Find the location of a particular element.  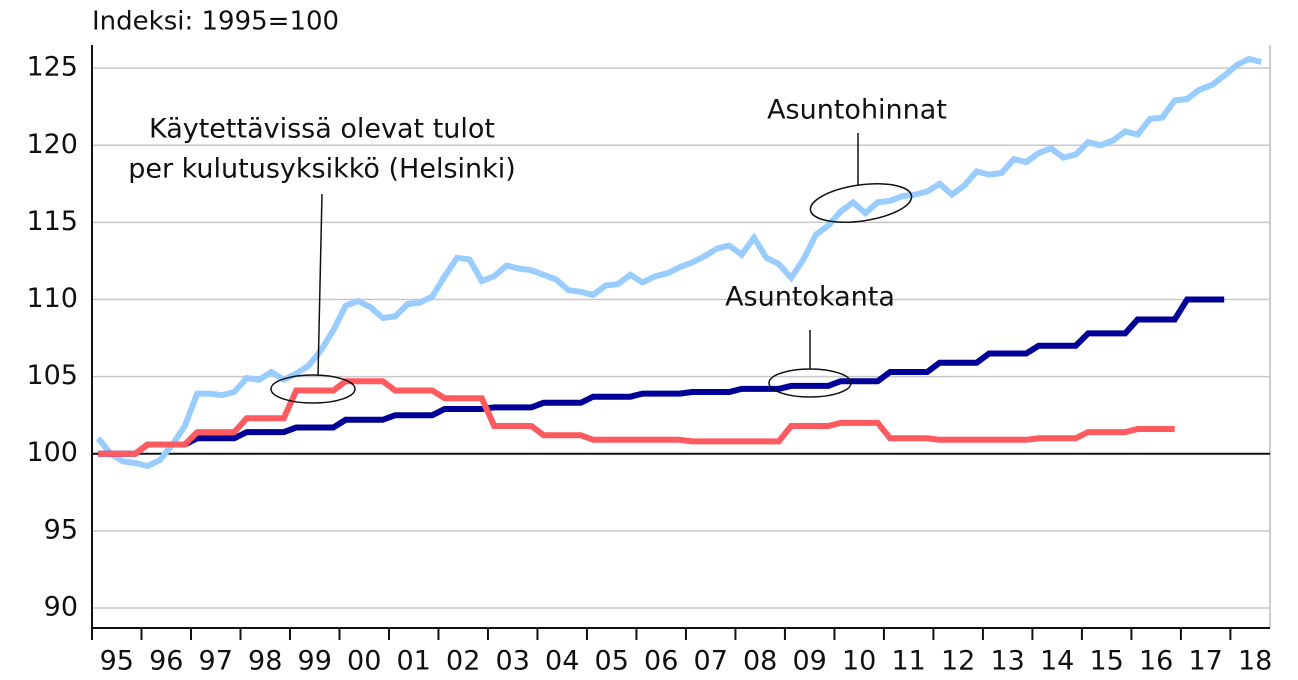

x-tick-label: 98 is located at coordinates (265, 661).